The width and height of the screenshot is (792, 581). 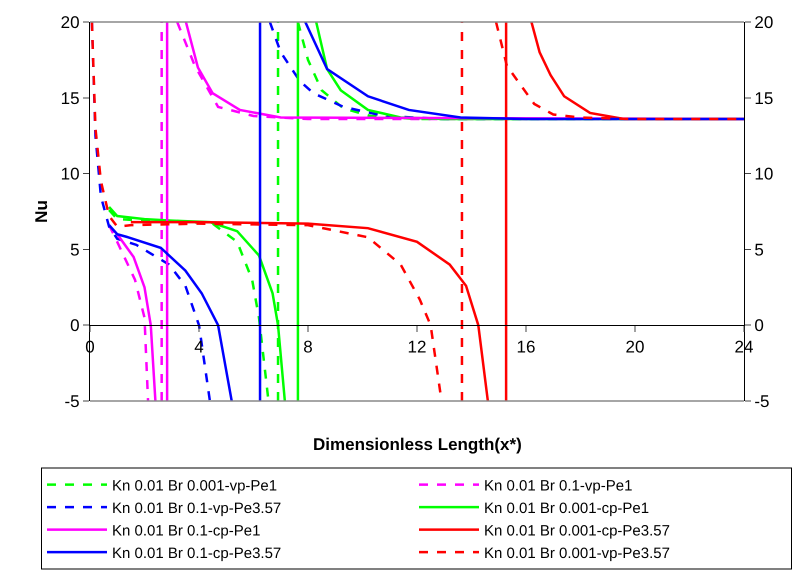 I want to click on legend-label: Kn 0.01 Br 0.001-vp-Pe1, so click(x=195, y=485).